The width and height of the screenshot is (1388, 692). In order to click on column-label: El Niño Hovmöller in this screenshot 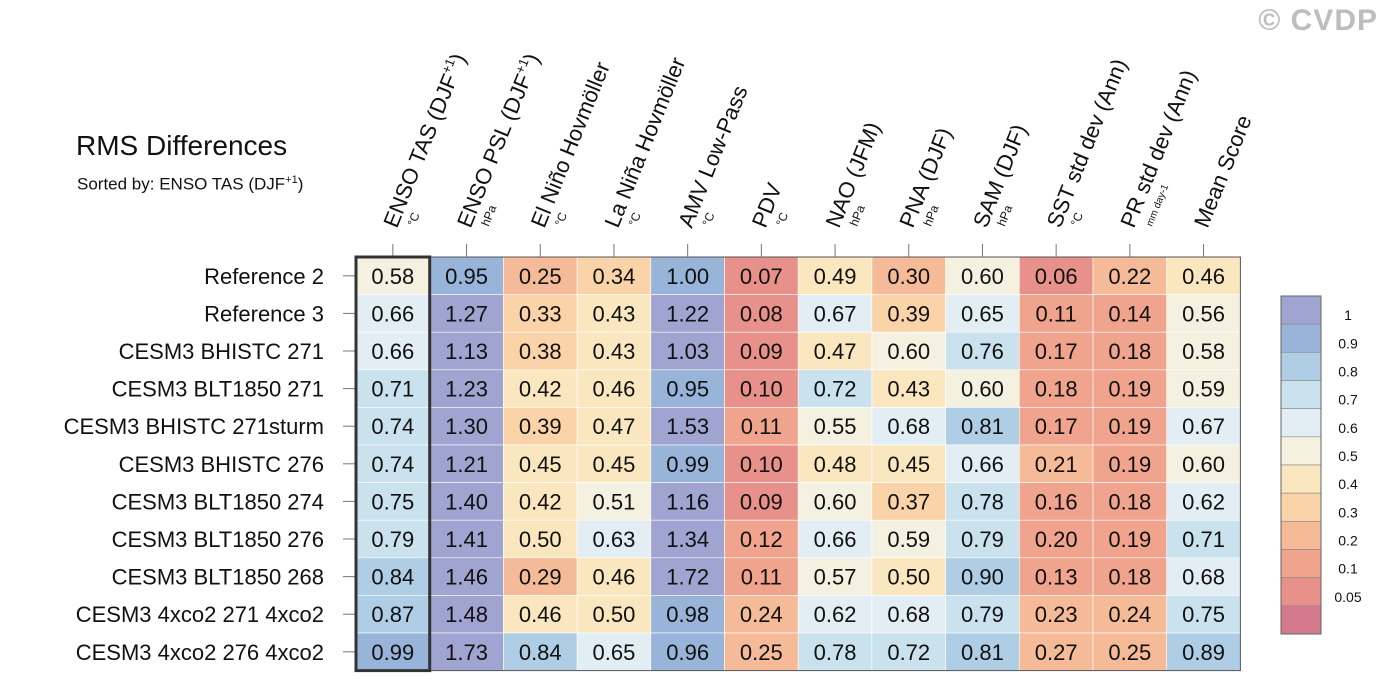, I will do `click(570, 144)`.